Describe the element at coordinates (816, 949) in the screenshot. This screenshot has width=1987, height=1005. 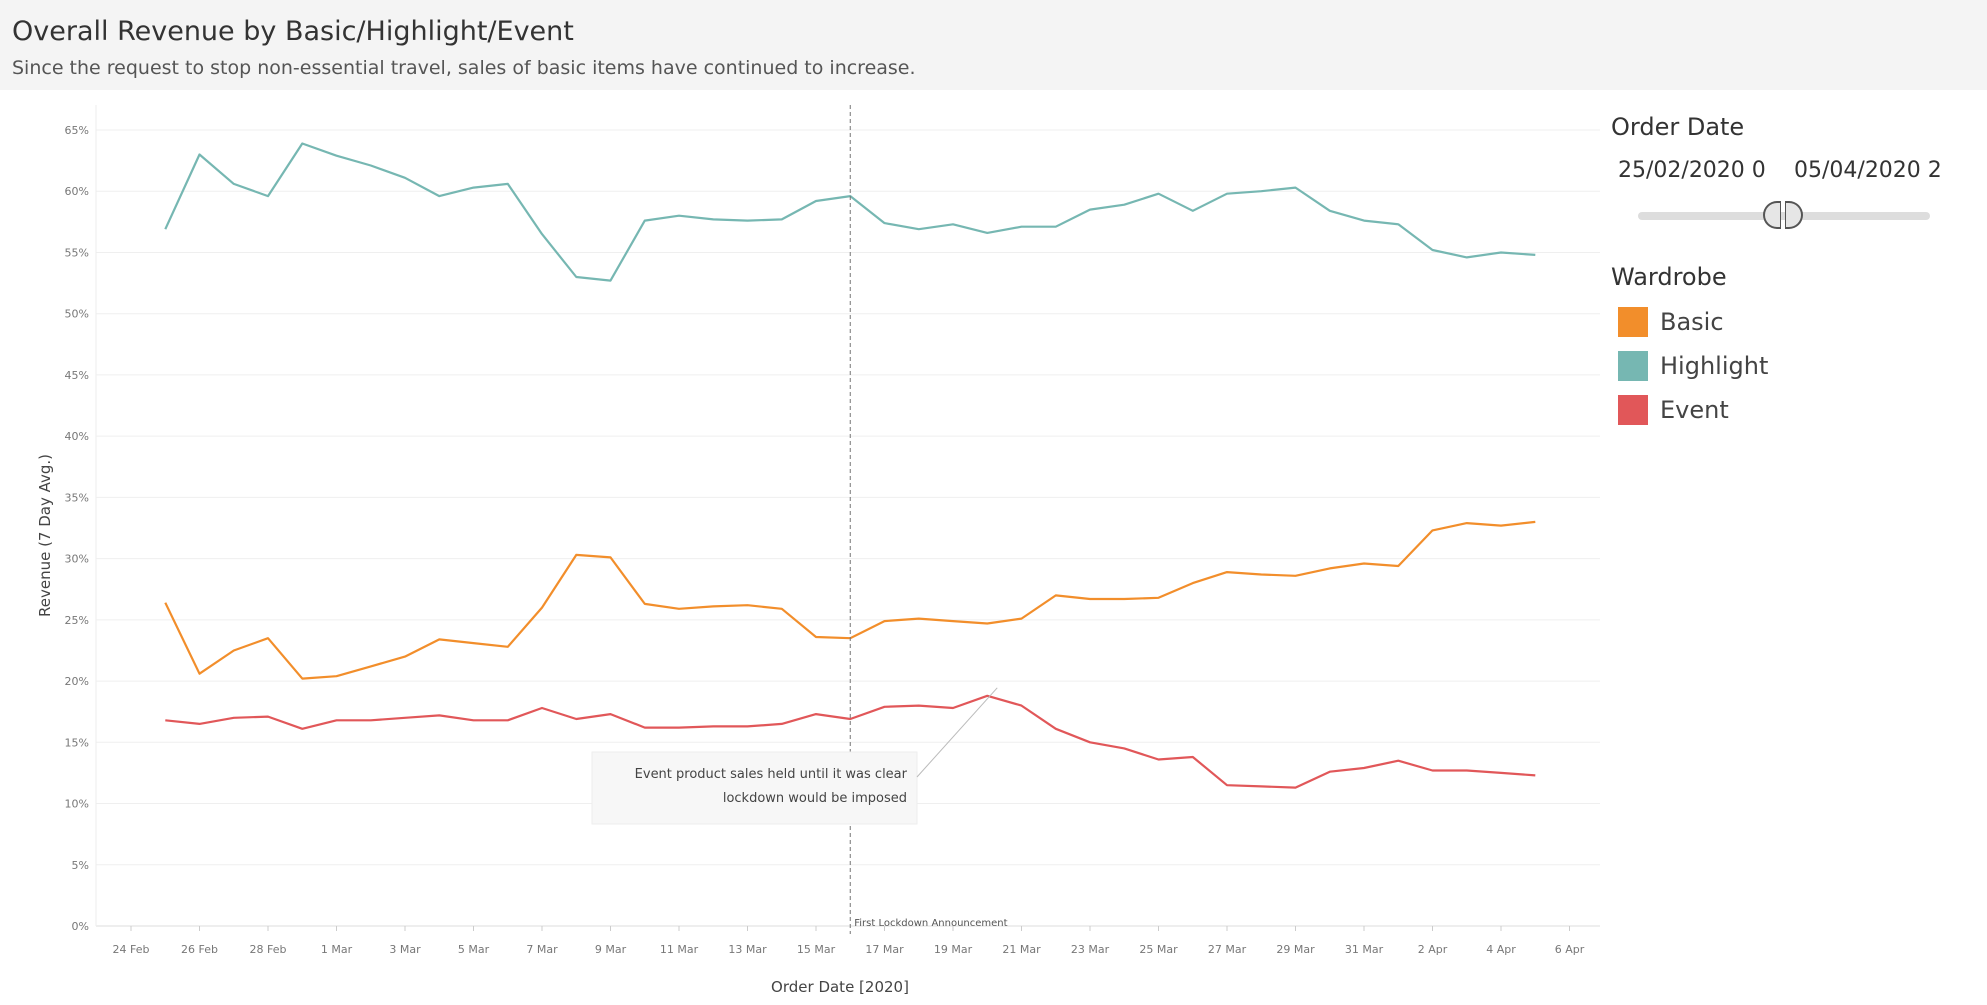
I see `x-tick-label: 15 Mar` at that location.